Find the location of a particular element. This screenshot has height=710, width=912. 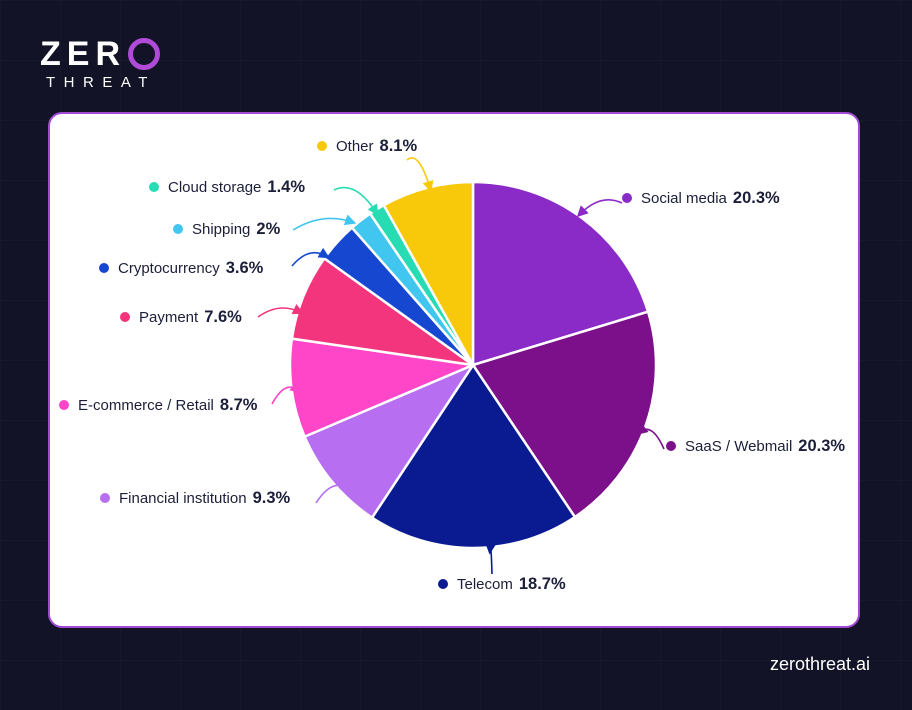

zerothreat-logo: ZER THREAT is located at coordinates (100, 63).